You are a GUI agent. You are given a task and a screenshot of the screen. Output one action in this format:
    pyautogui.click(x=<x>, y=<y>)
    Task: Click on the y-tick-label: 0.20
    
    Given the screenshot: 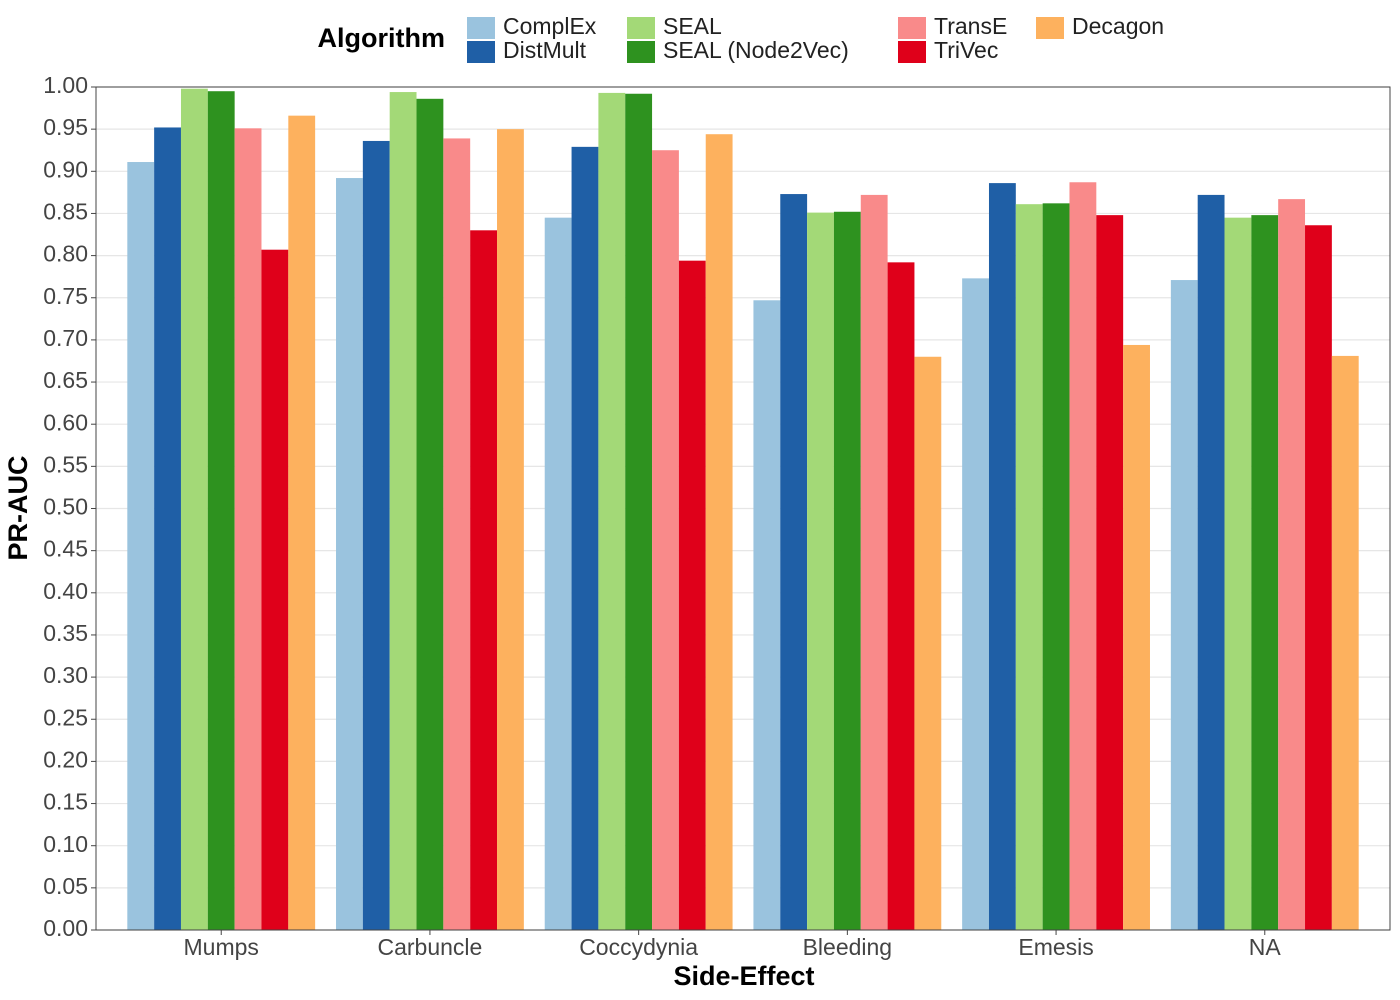 What is the action you would take?
    pyautogui.click(x=65, y=759)
    